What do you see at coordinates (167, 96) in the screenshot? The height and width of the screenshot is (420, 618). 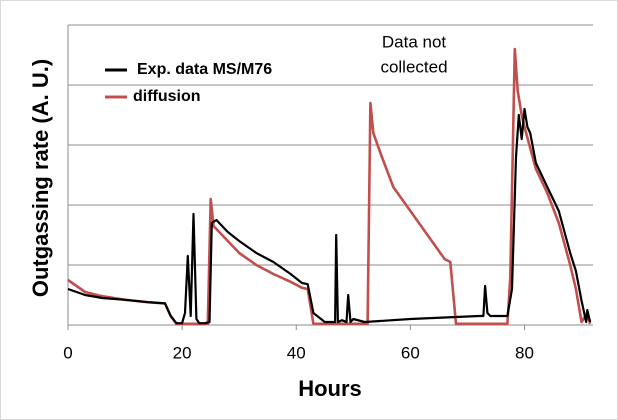 I see `legend-label: diffusion` at bounding box center [167, 96].